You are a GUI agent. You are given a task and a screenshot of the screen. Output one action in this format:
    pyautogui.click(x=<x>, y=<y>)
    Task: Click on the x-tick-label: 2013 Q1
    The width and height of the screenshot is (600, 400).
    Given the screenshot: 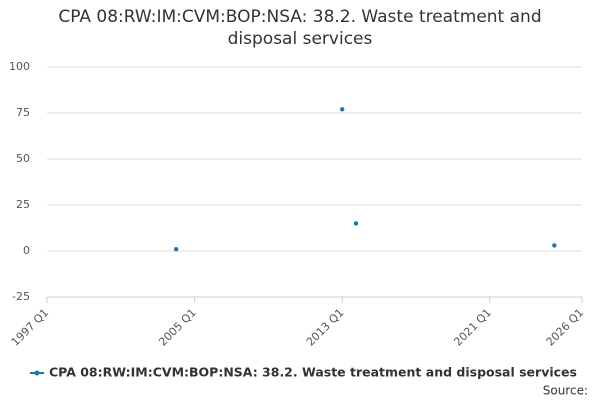 What is the action you would take?
    pyautogui.click(x=325, y=327)
    